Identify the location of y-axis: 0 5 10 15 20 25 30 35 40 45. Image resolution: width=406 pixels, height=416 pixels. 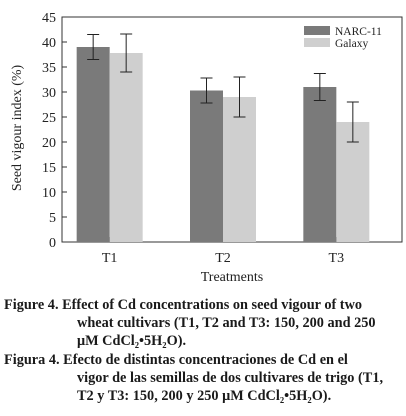
(54, 131).